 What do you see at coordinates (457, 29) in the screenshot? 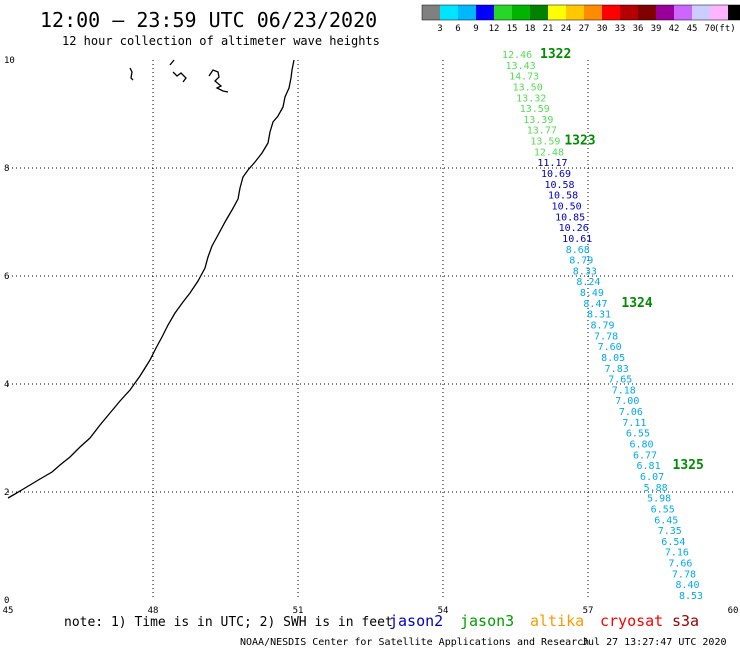
I see `legend-label: 6` at bounding box center [457, 29].